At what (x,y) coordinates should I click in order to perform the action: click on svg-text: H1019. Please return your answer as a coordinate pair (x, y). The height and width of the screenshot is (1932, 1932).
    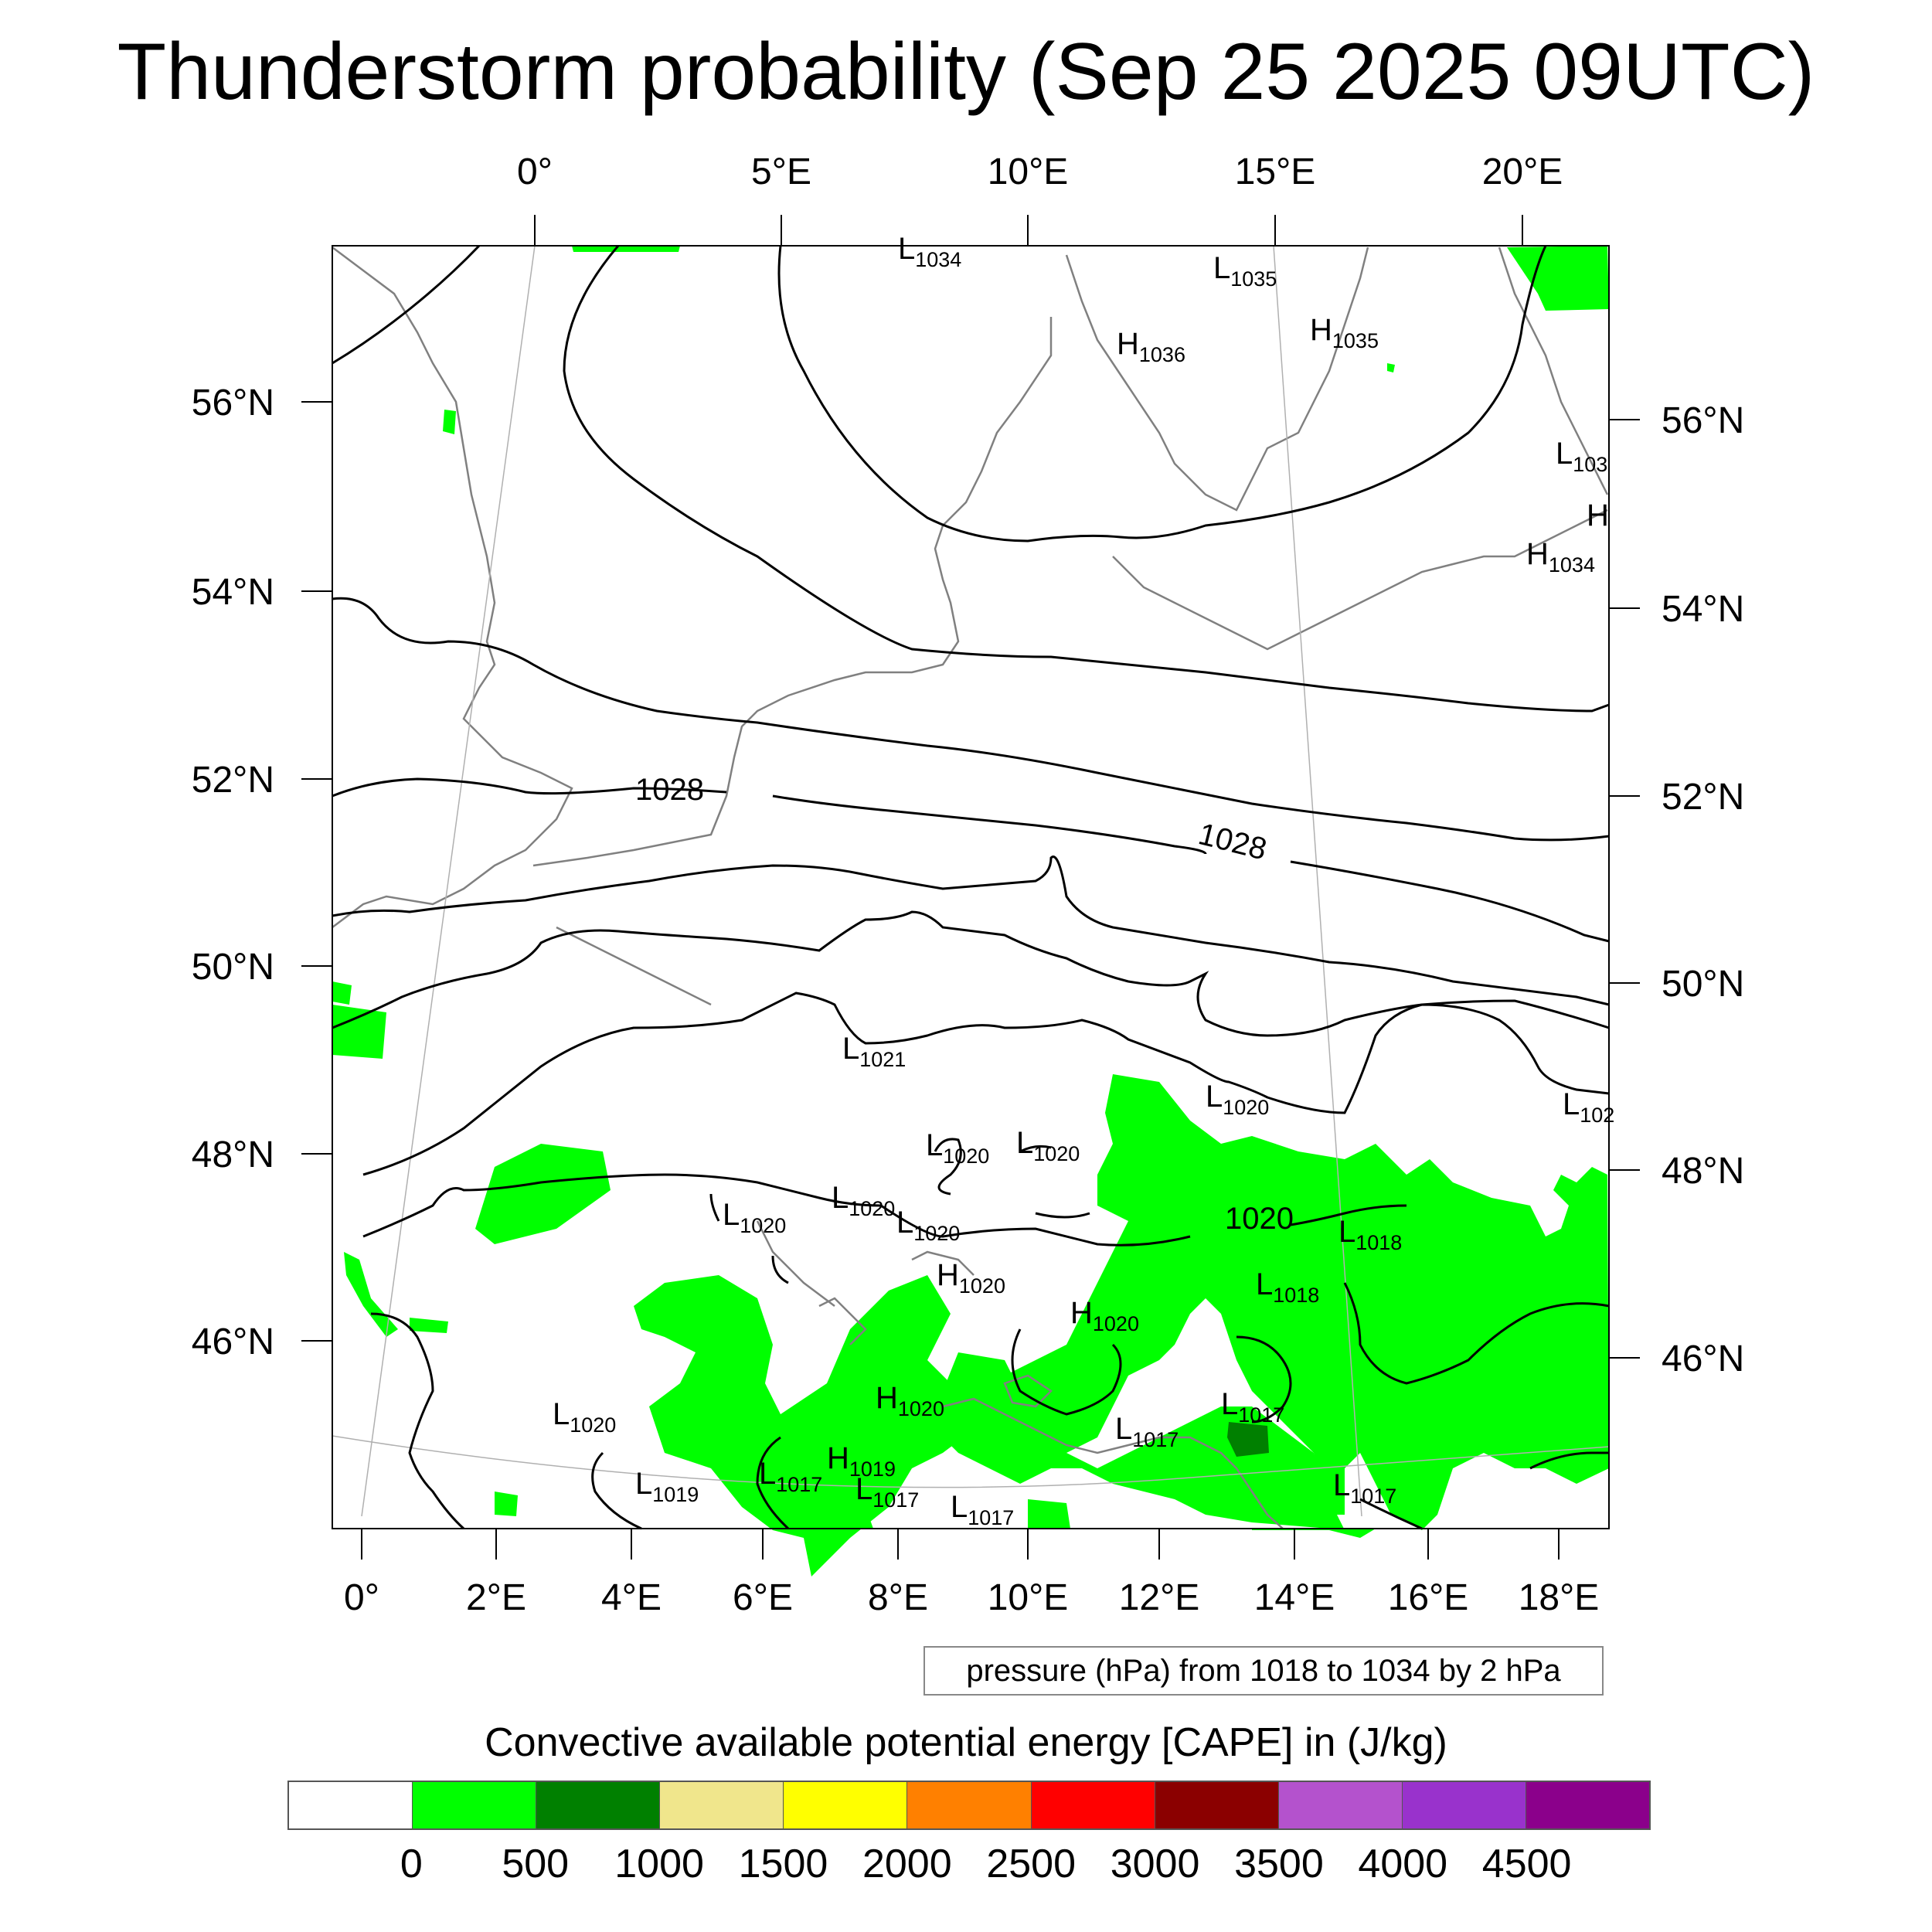
    Looking at the image, I should click on (862, 1461).